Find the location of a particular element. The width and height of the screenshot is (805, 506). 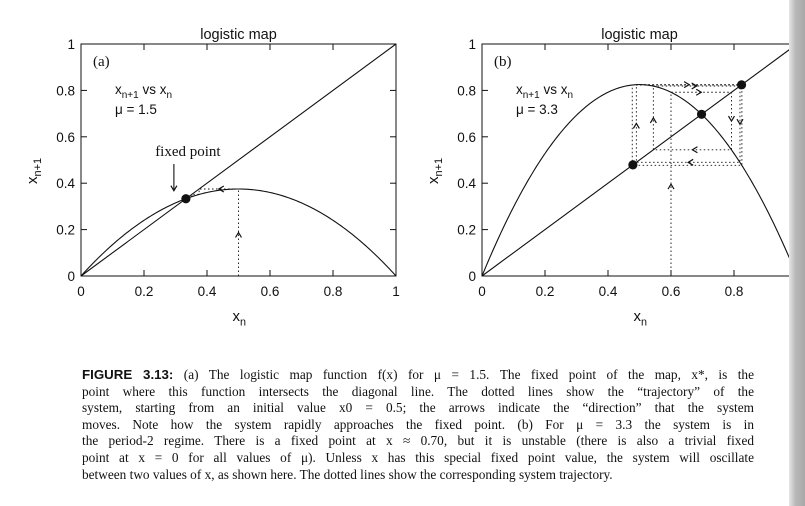

panel-label: (b) is located at coordinates (503, 62).